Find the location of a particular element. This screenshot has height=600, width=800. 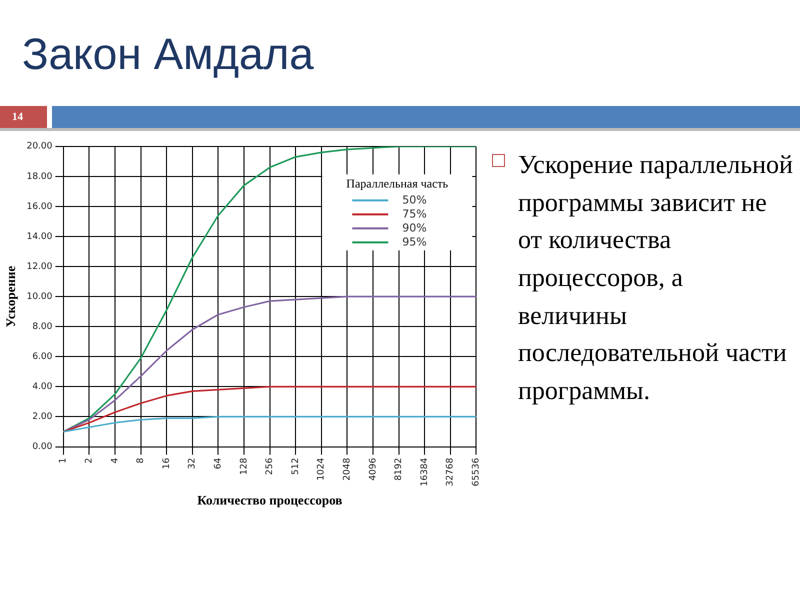

x-tick-label: 16 is located at coordinates (167, 463).